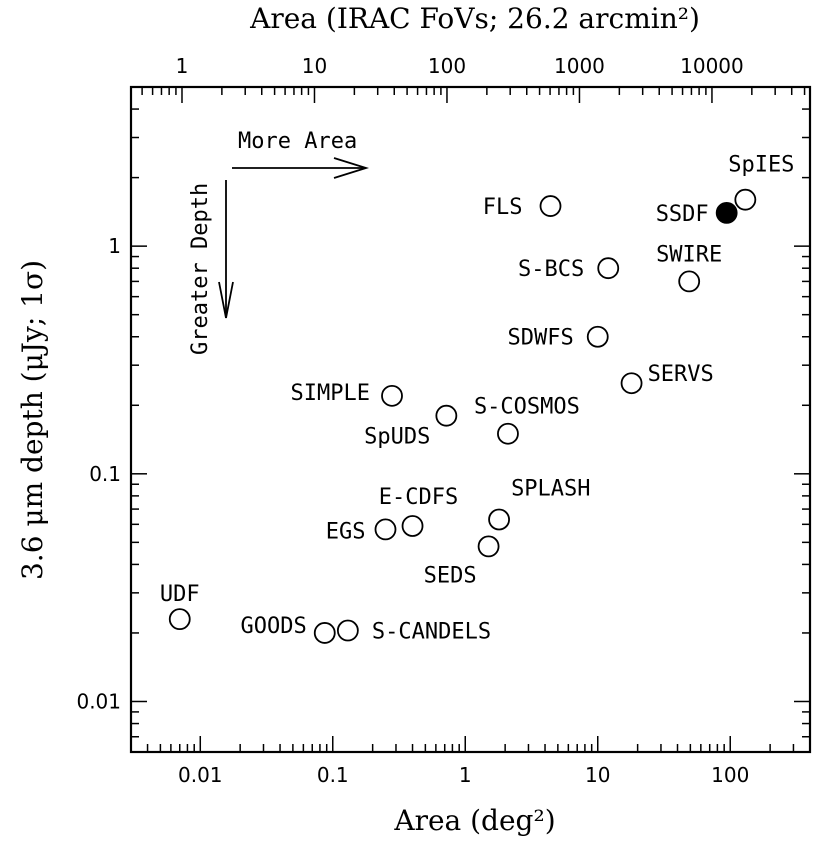  Describe the element at coordinates (579, 66) in the screenshot. I see `top-tick-label: 1000` at that location.